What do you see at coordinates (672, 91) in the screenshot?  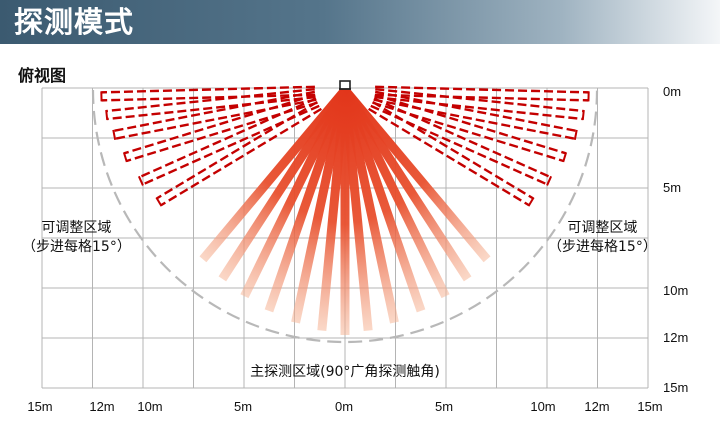 I see `y-tick: 0m` at bounding box center [672, 91].